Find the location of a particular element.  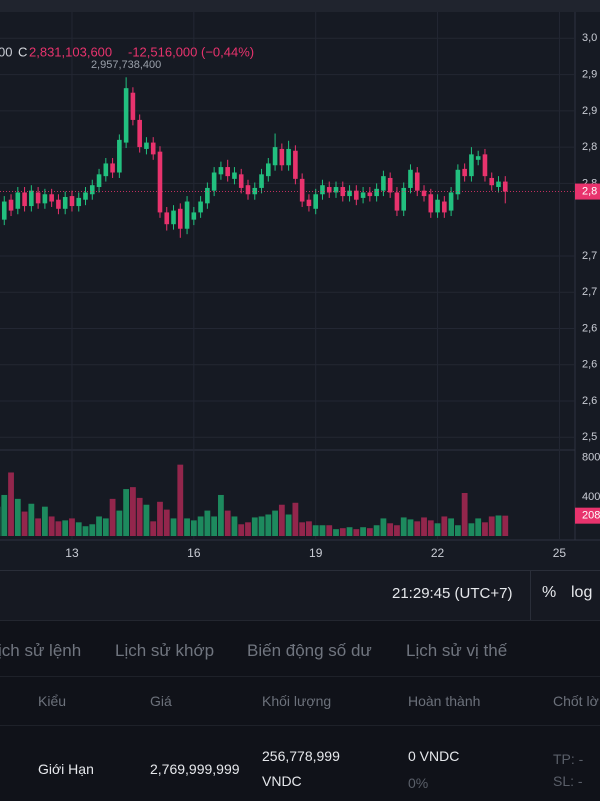

tab: Lịch sử vị thế is located at coordinates (456, 651).